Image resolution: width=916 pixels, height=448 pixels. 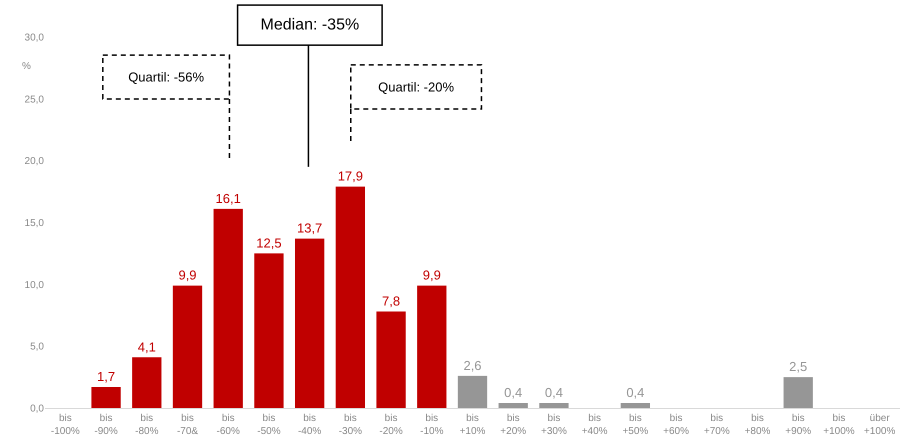 What do you see at coordinates (391, 425) in the screenshot?
I see `x-tick-label: bis -20%` at bounding box center [391, 425].